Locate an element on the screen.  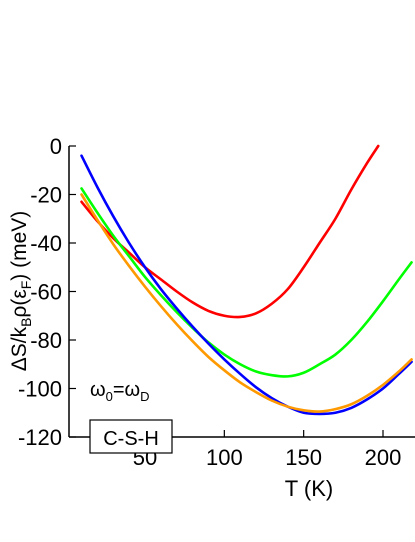
y-tick-label: -80 is located at coordinates (46, 340).